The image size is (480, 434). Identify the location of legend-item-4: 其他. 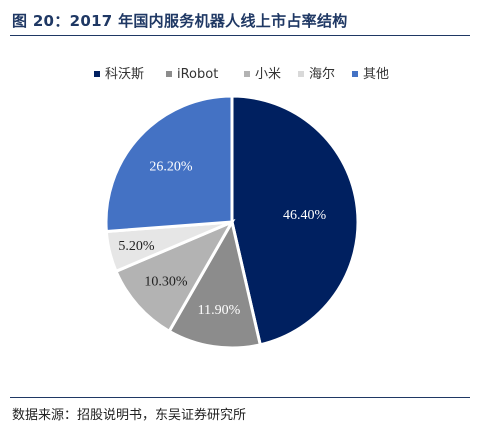
(370, 75).